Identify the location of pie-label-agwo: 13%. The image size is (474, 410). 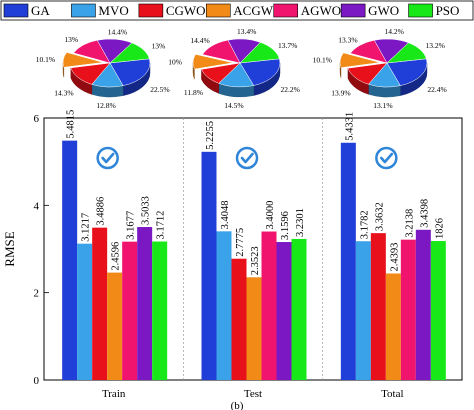
(71, 39).